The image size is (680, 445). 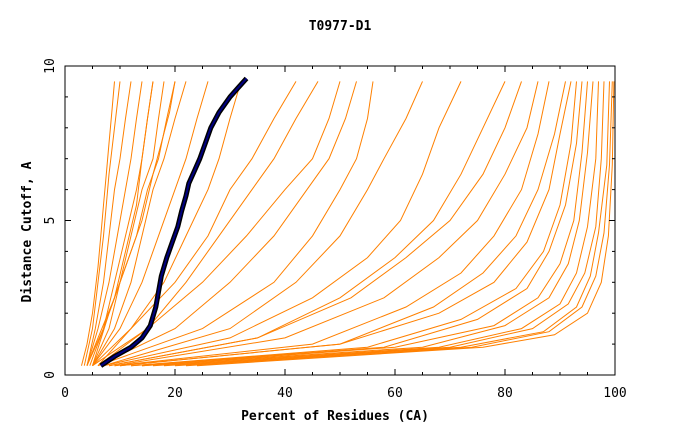 I want to click on x-tick-label-100: 100, so click(x=614, y=393).